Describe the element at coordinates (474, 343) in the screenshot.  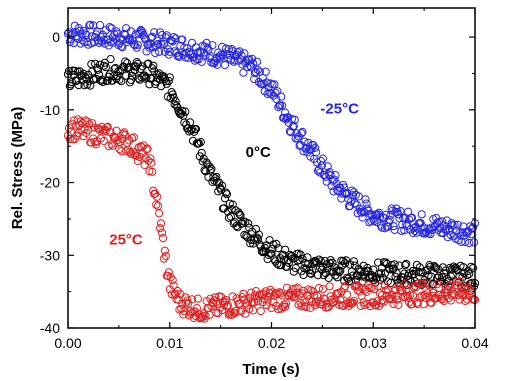
I see `x-tick-label: 0.04` at that location.